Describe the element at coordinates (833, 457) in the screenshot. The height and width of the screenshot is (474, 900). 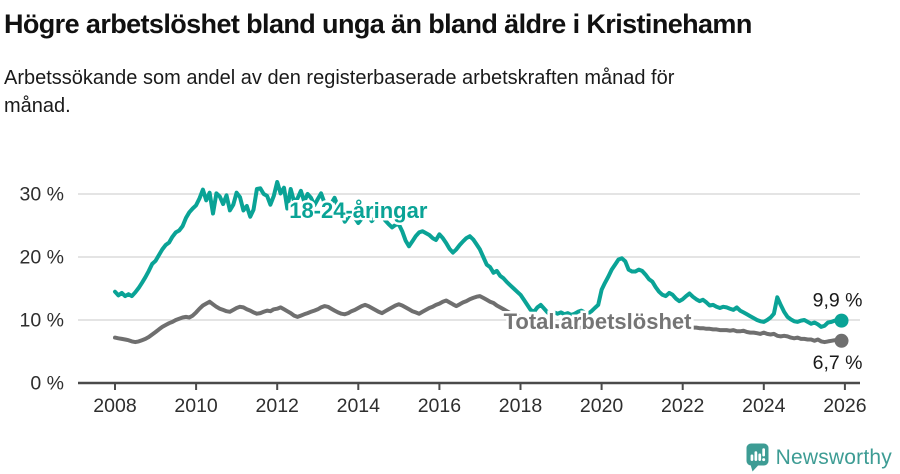
I see `brand-name: Newsworthy` at that location.